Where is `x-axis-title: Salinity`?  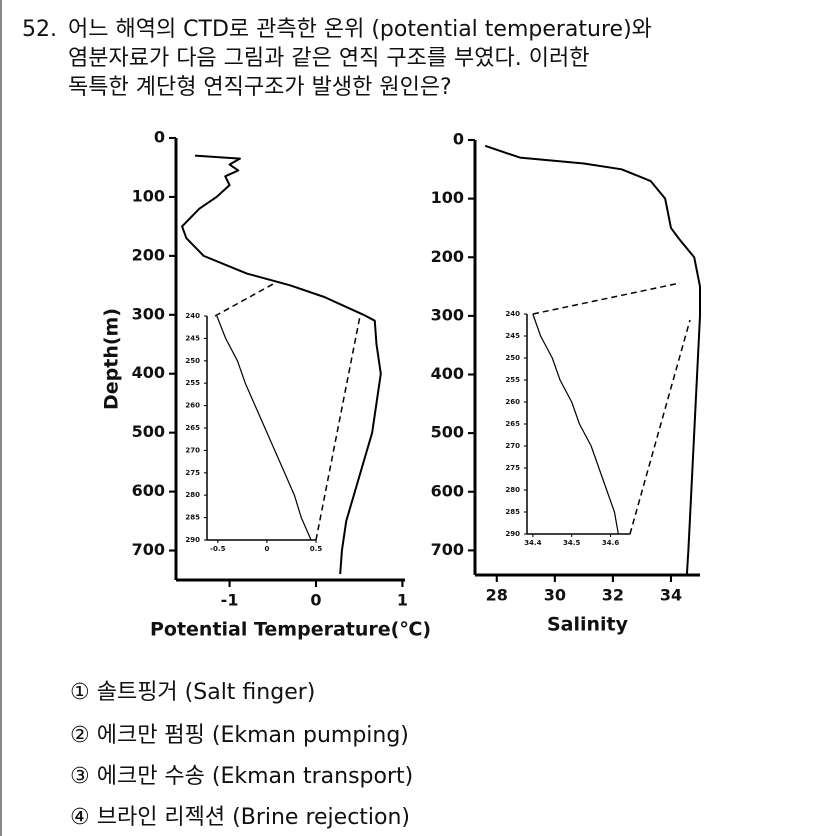 x-axis-title: Salinity is located at coordinates (588, 625).